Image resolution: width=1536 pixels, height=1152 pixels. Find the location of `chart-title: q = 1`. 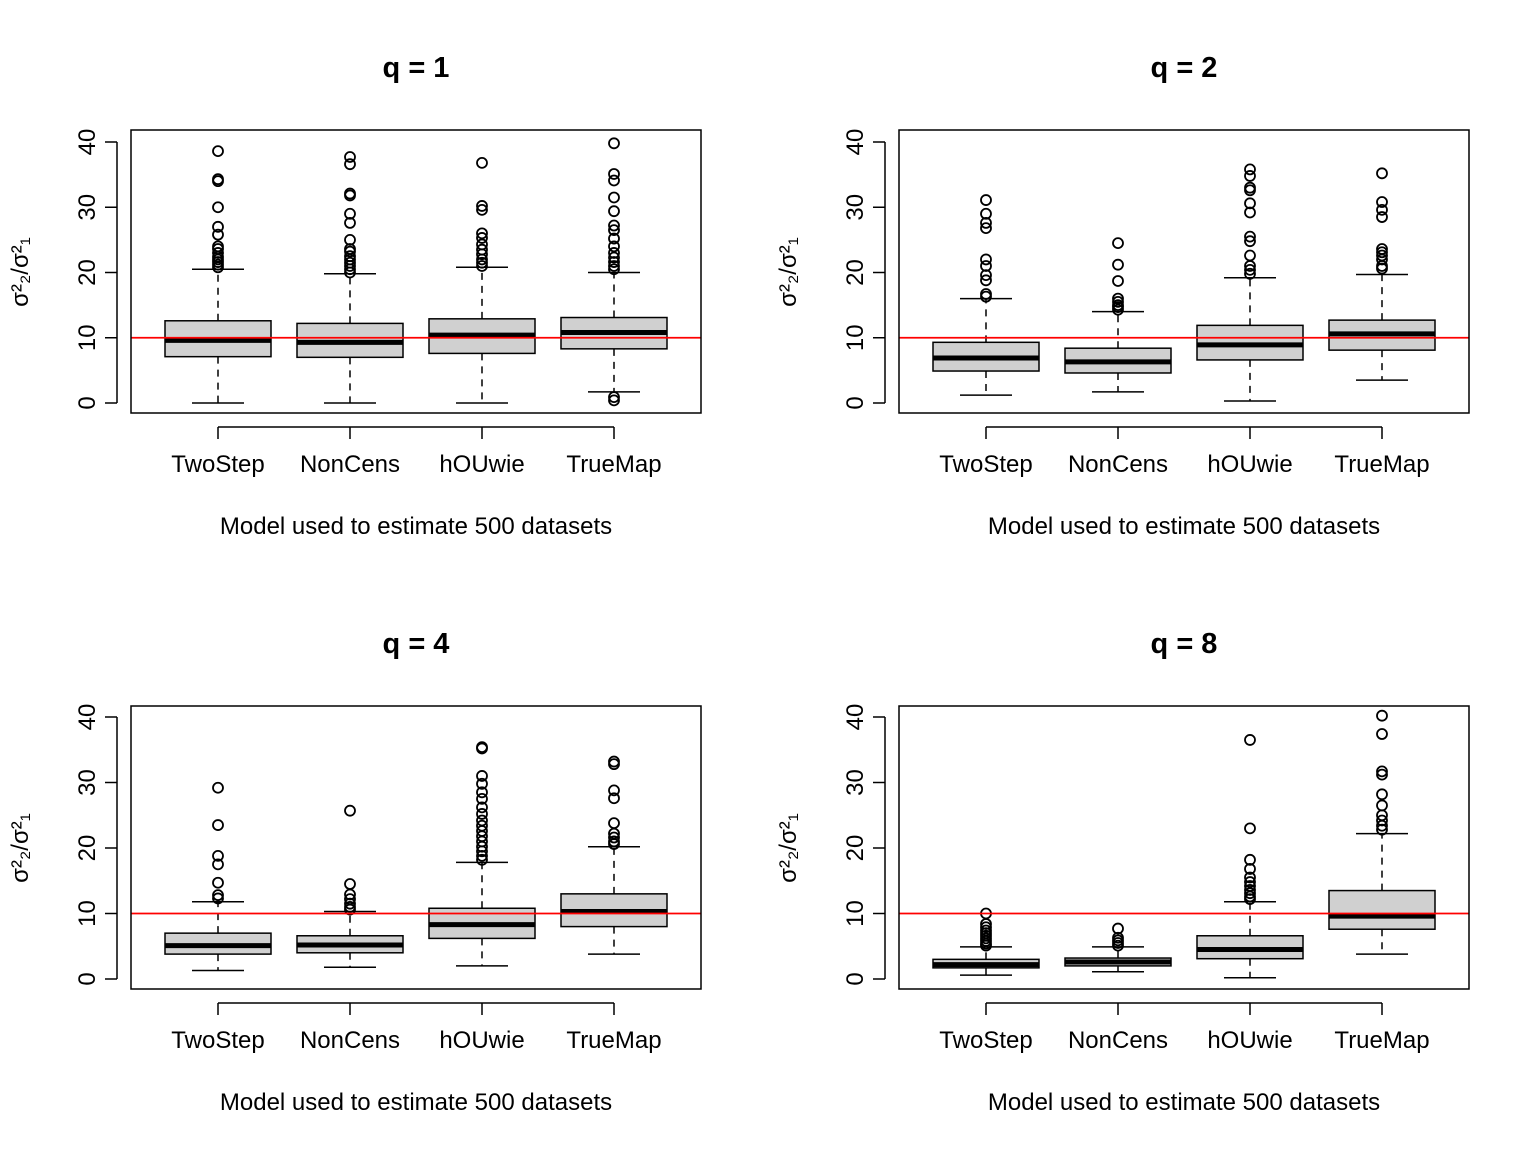

chart-title: q = 1 is located at coordinates (416, 68).